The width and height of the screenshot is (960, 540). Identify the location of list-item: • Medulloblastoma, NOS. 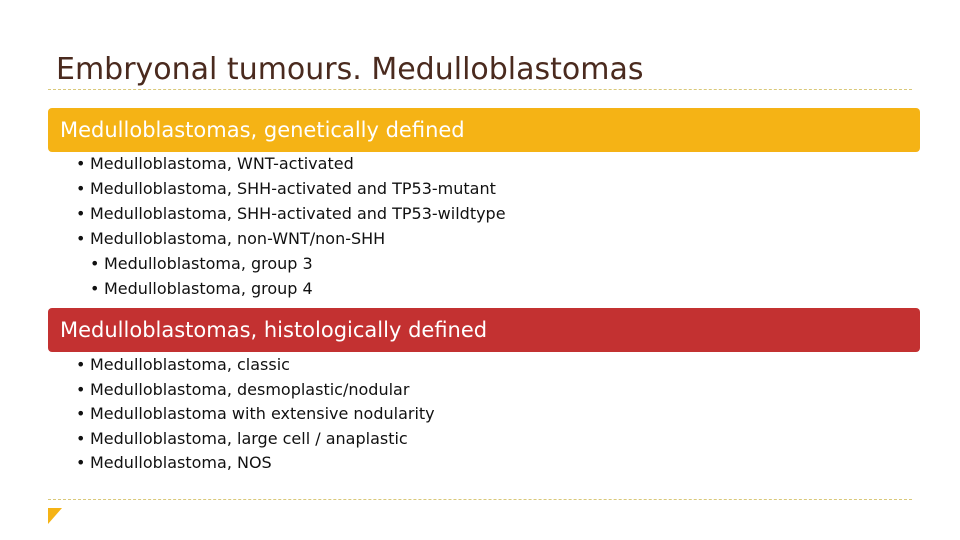
(255, 463).